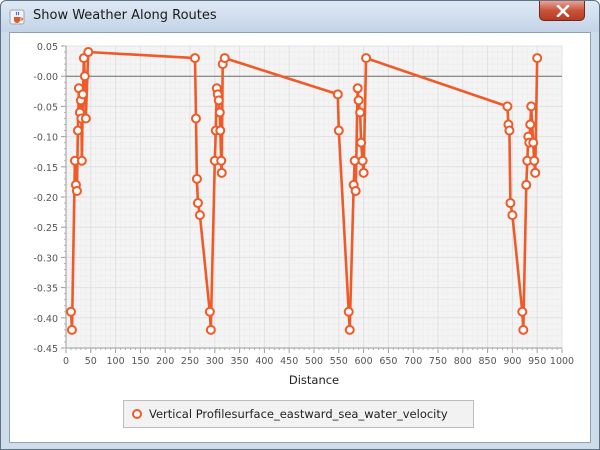  Describe the element at coordinates (45, 228) in the screenshot. I see `y-tick-label: -0.25` at that location.